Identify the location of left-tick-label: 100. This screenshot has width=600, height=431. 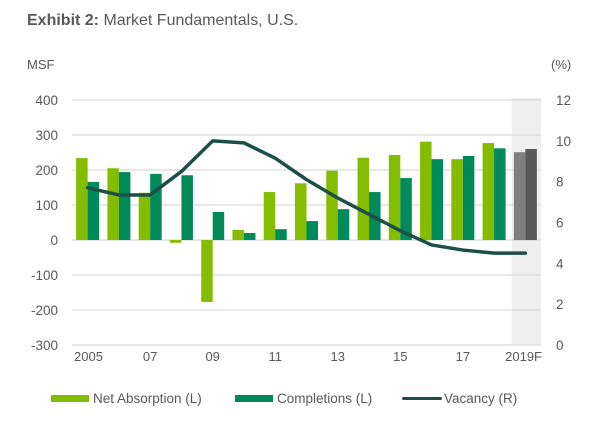
(46, 205).